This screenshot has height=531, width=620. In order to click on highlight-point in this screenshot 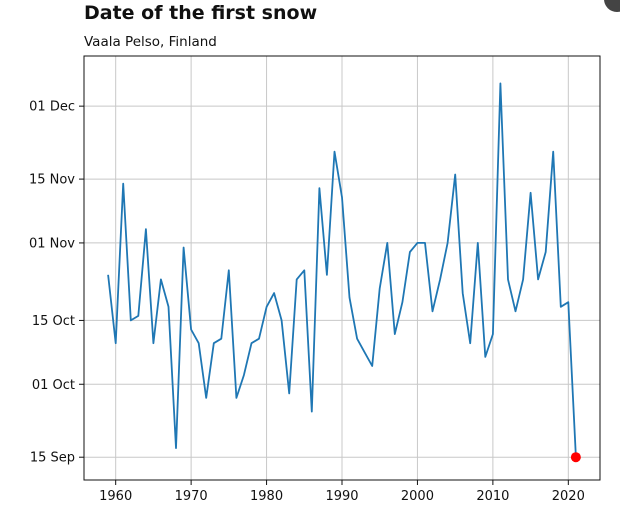, I will do `click(575, 457)`.